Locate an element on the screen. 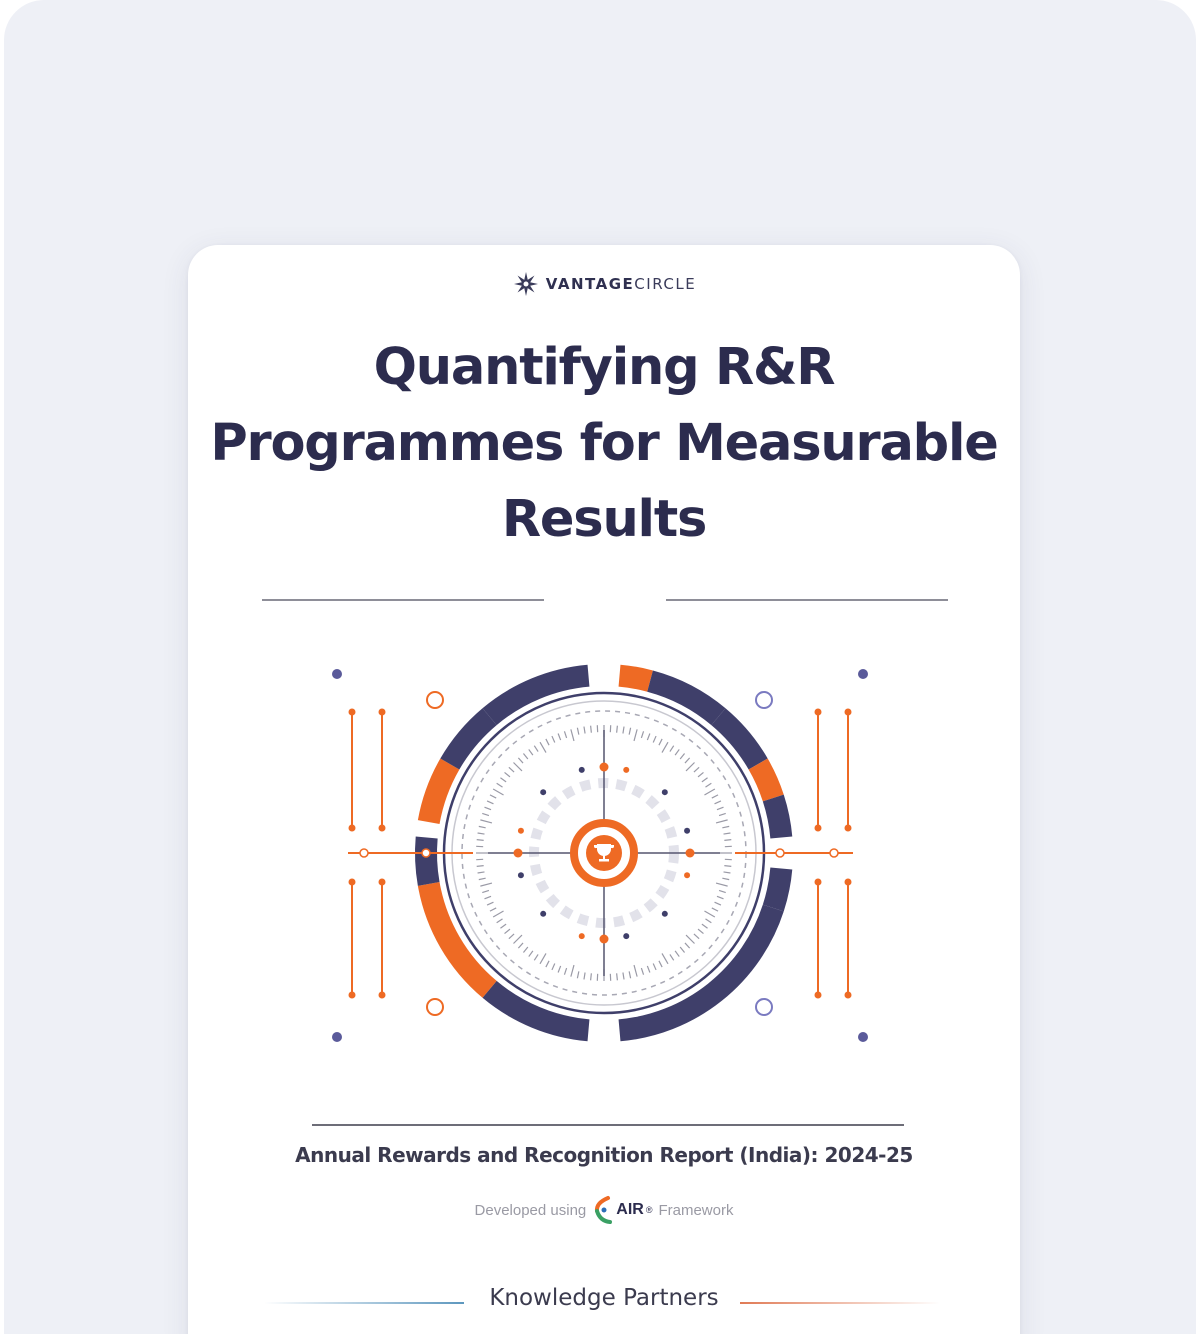 The width and height of the screenshot is (1200, 1334). side-decorations is located at coordinates (600, 855).